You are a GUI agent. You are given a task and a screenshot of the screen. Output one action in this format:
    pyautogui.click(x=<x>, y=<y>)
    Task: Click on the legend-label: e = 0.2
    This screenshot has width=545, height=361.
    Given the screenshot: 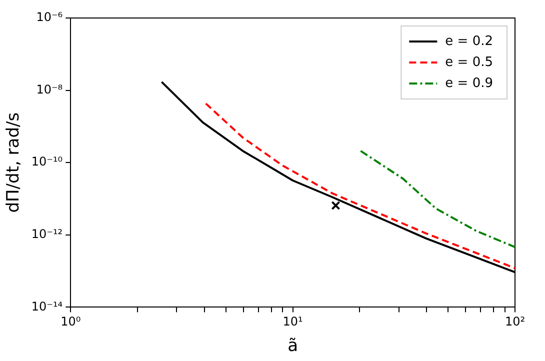 What is the action you would take?
    pyautogui.click(x=469, y=41)
    